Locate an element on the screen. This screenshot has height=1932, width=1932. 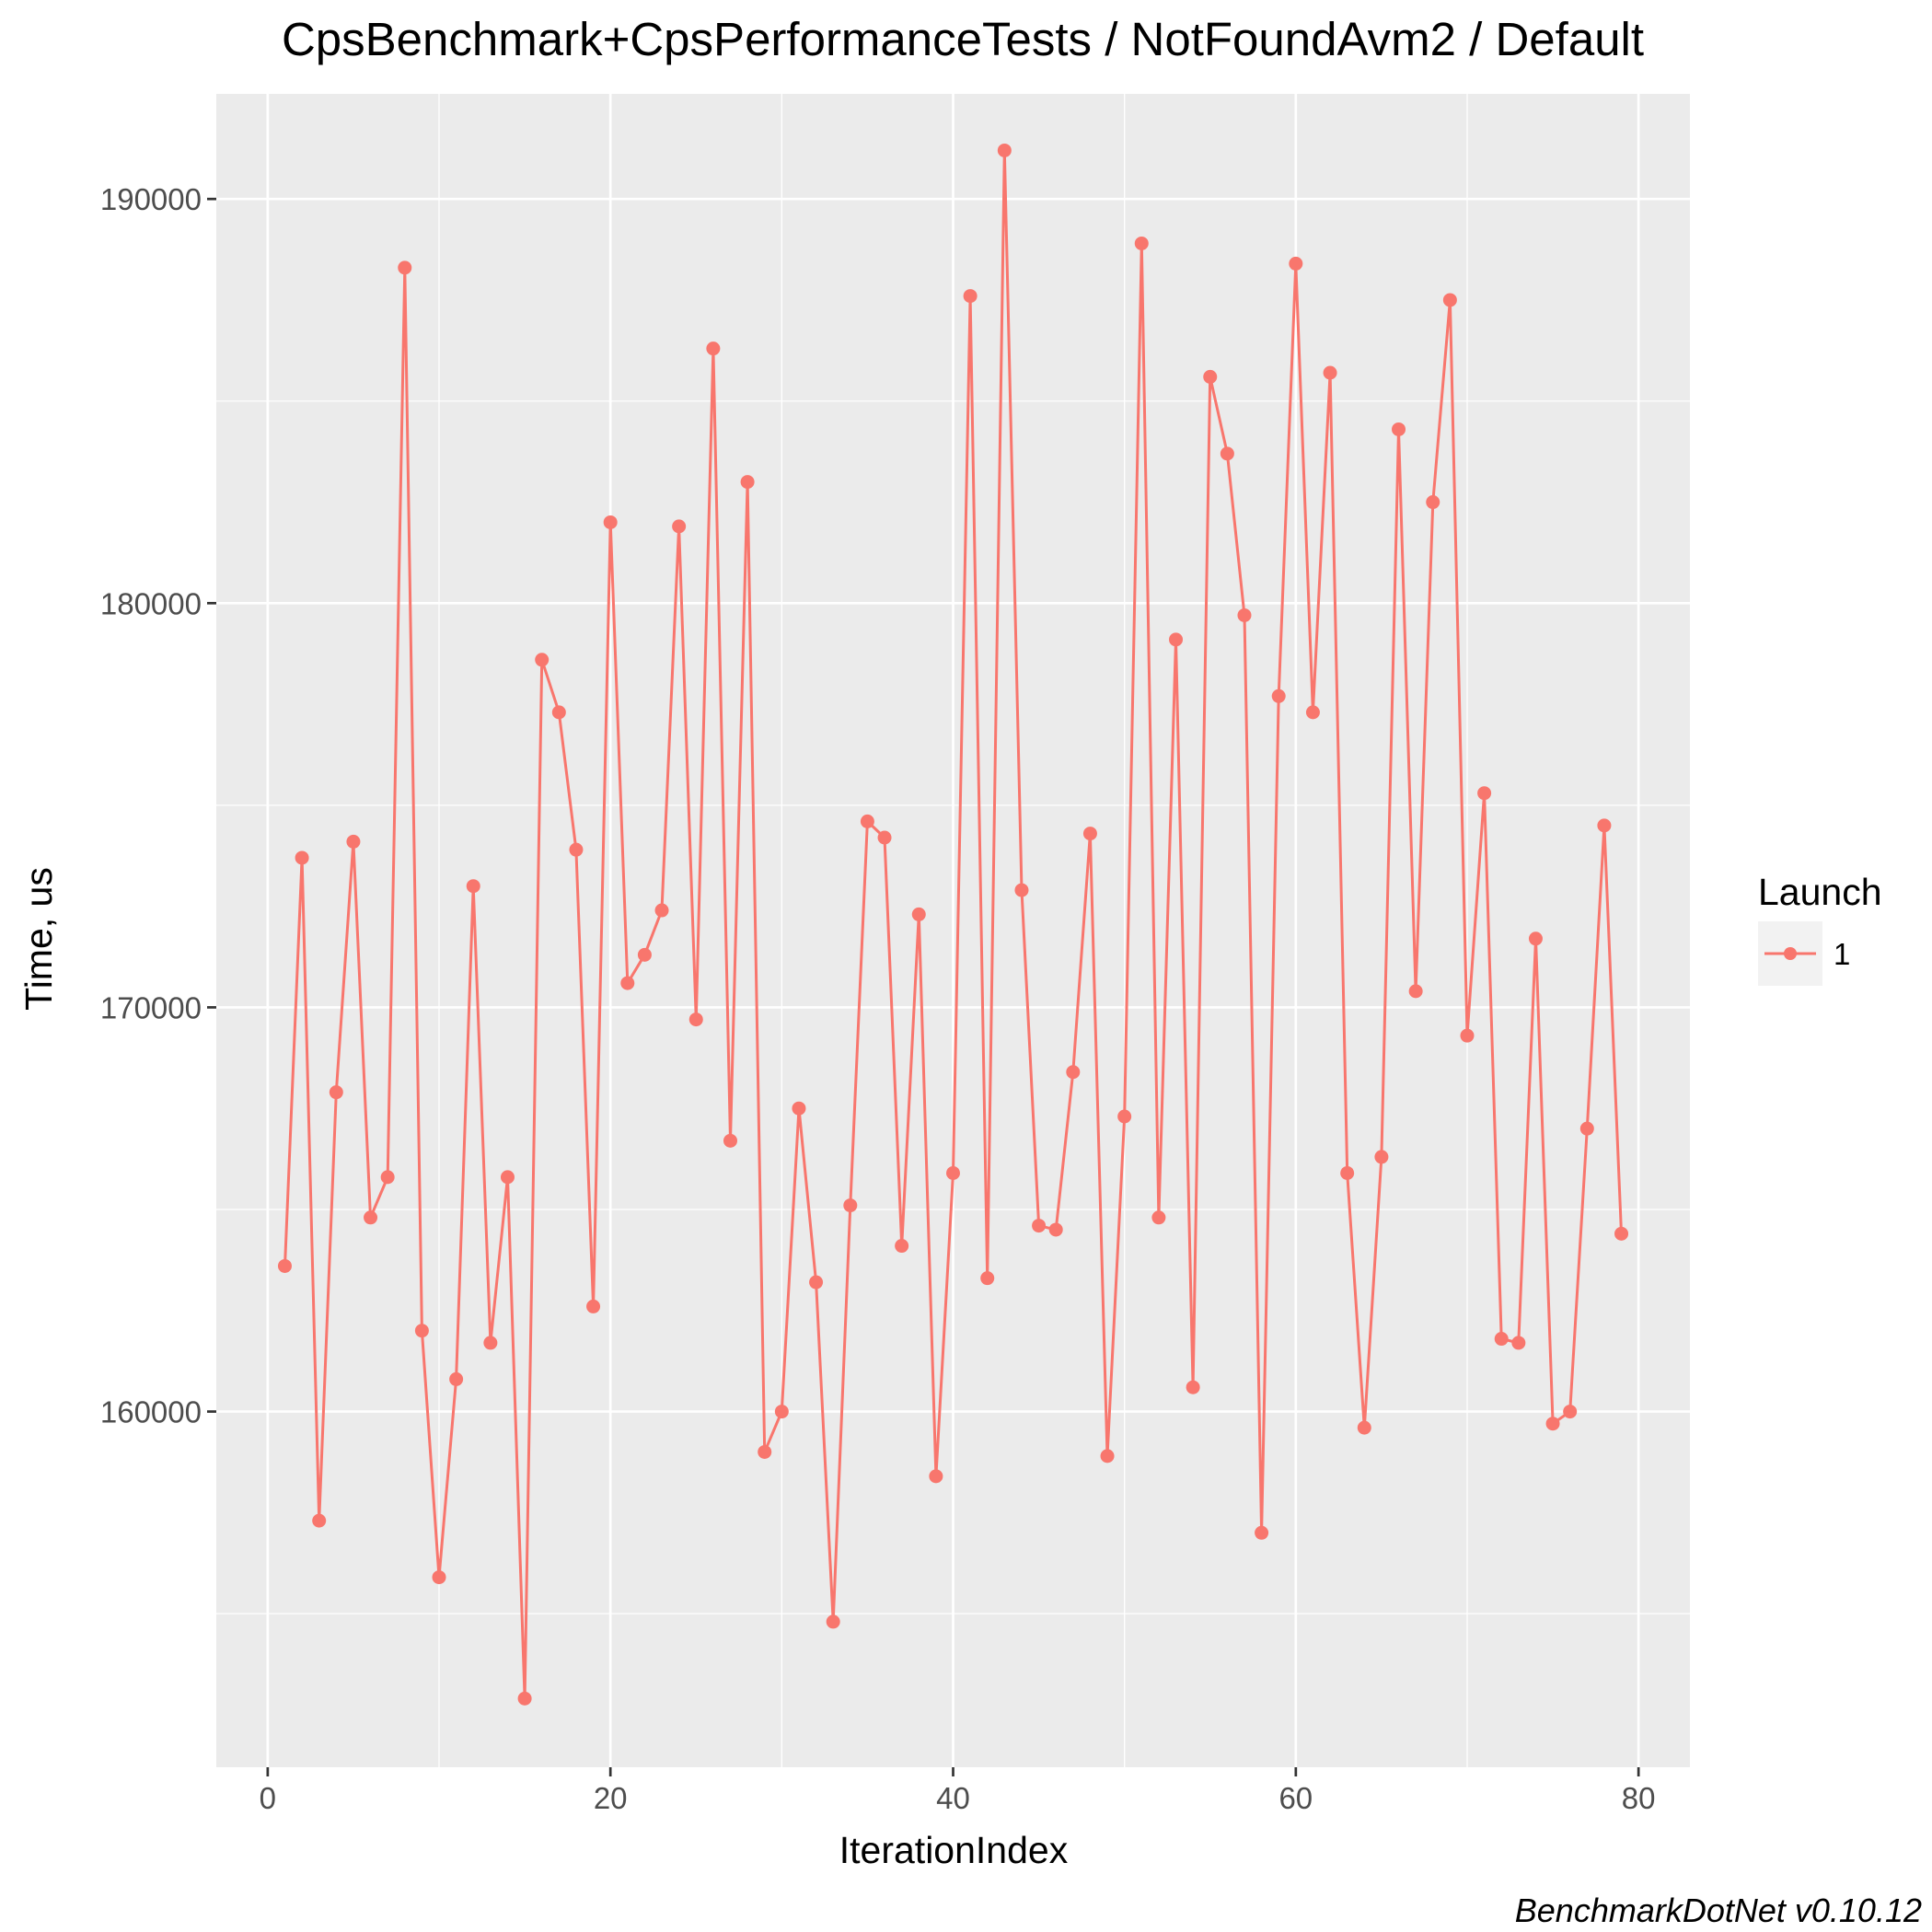
x-tick-label: 0 is located at coordinates (268, 1798).